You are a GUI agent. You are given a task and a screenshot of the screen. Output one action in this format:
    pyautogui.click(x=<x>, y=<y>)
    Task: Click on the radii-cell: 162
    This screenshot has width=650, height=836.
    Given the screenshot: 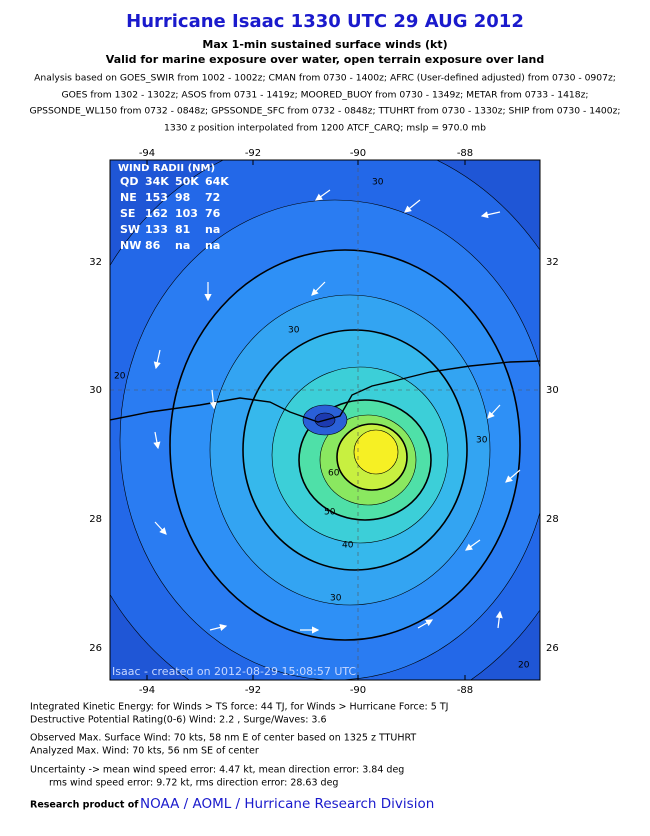 What is the action you would take?
    pyautogui.click(x=156, y=213)
    